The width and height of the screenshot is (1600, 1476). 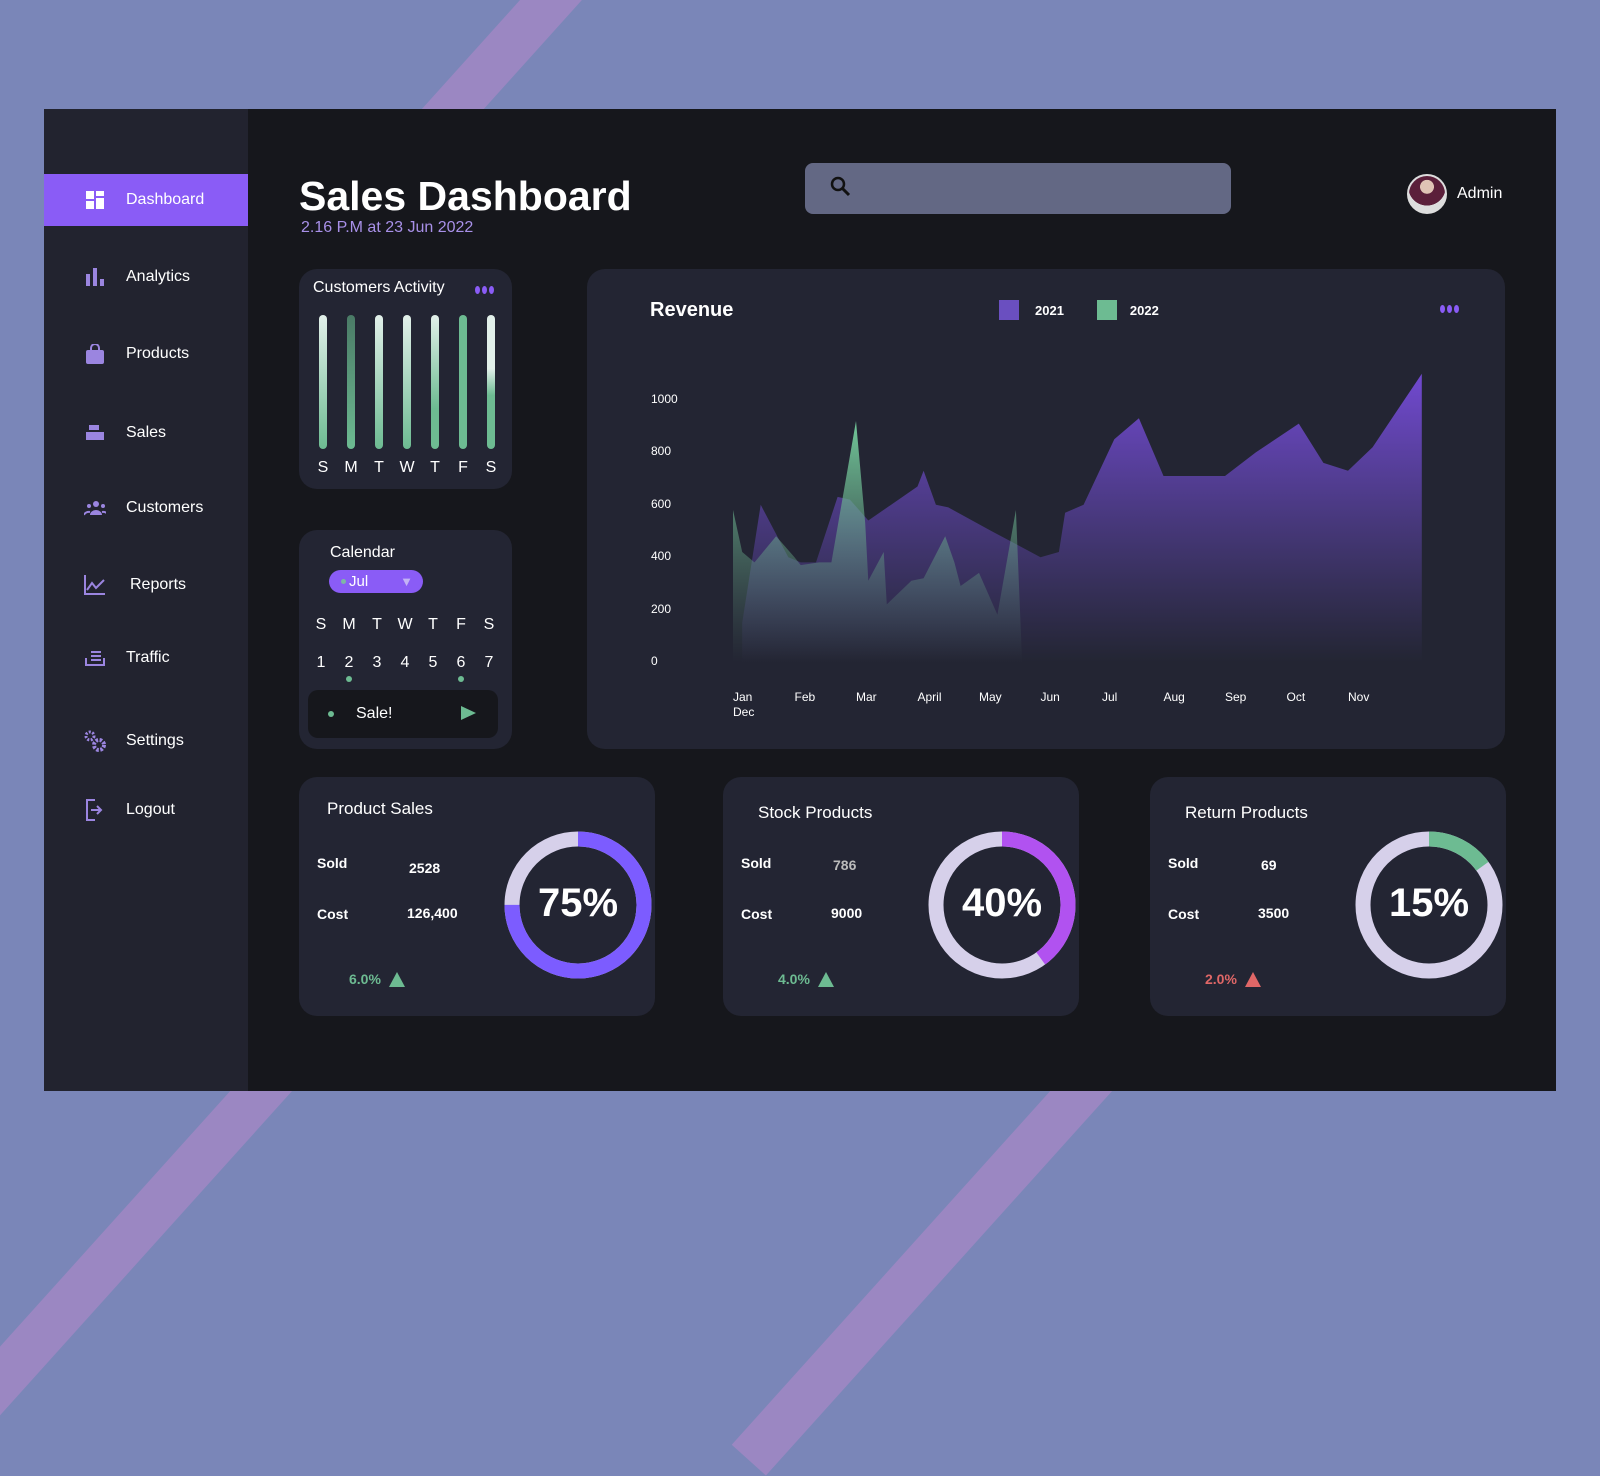 I want to click on card-title: Stock Products, so click(x=815, y=812).